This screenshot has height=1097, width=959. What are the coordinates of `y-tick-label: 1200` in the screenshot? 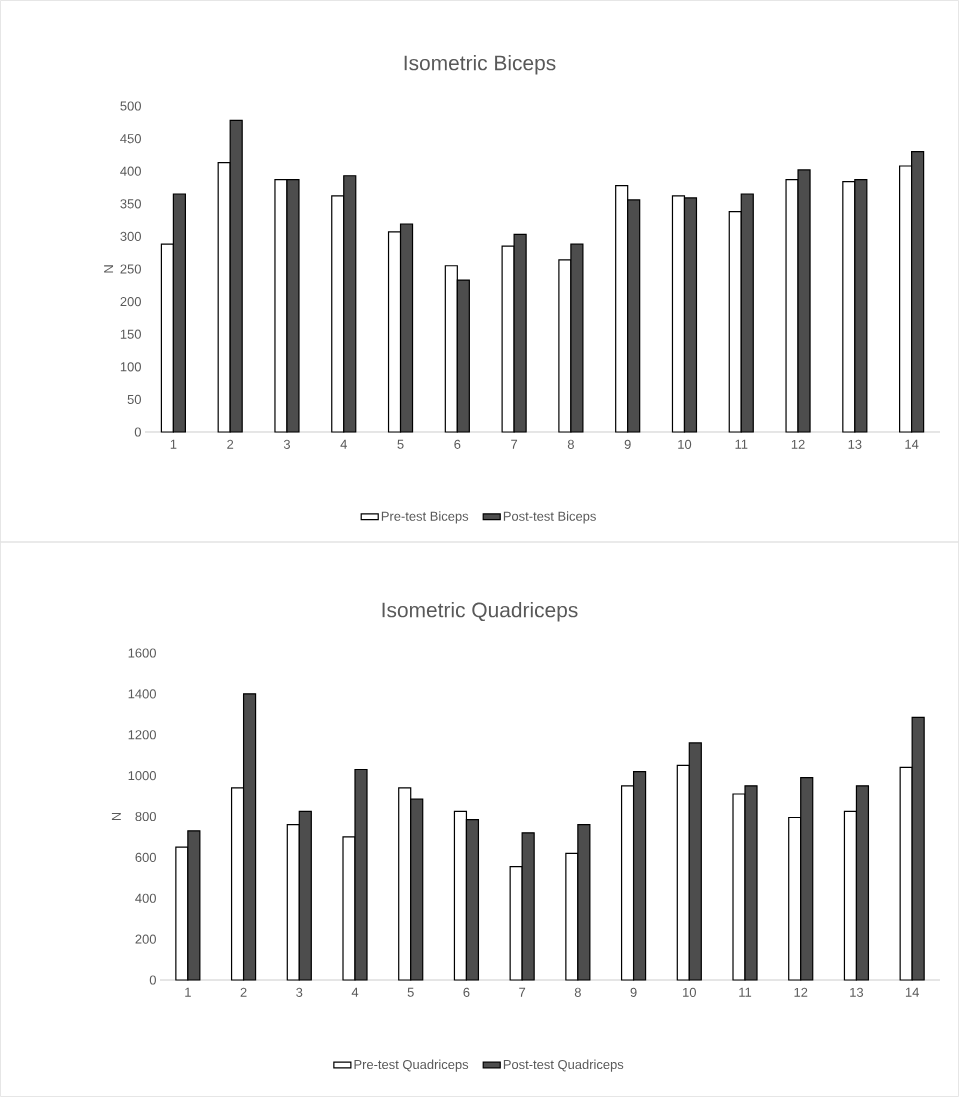 It's located at (142, 735).